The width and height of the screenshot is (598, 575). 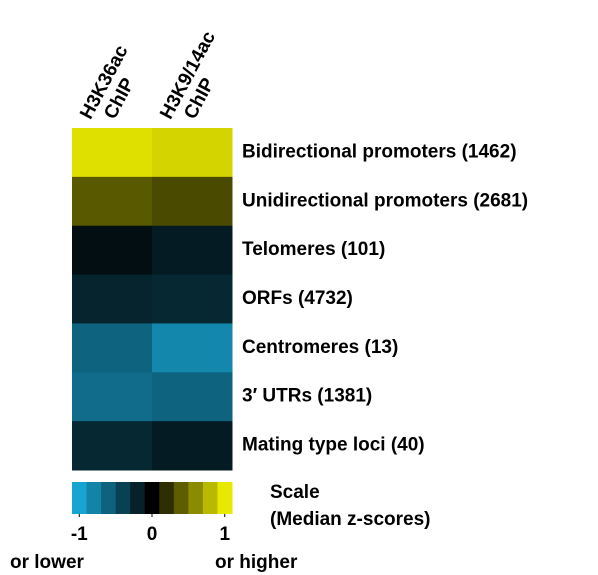 What do you see at coordinates (333, 445) in the screenshot?
I see `row-label: Mating type loci (40)` at bounding box center [333, 445].